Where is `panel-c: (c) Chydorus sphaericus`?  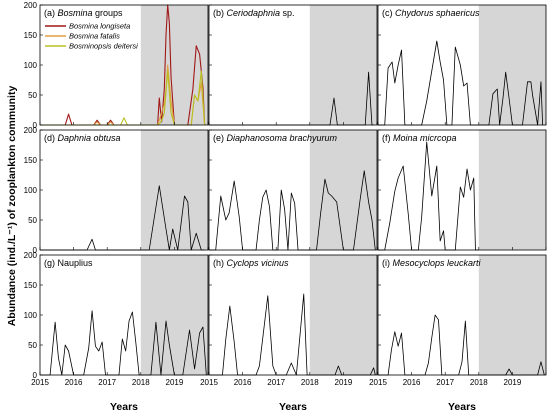 panel-c: (c) Chydorus sphaericus is located at coordinates (462, 65).